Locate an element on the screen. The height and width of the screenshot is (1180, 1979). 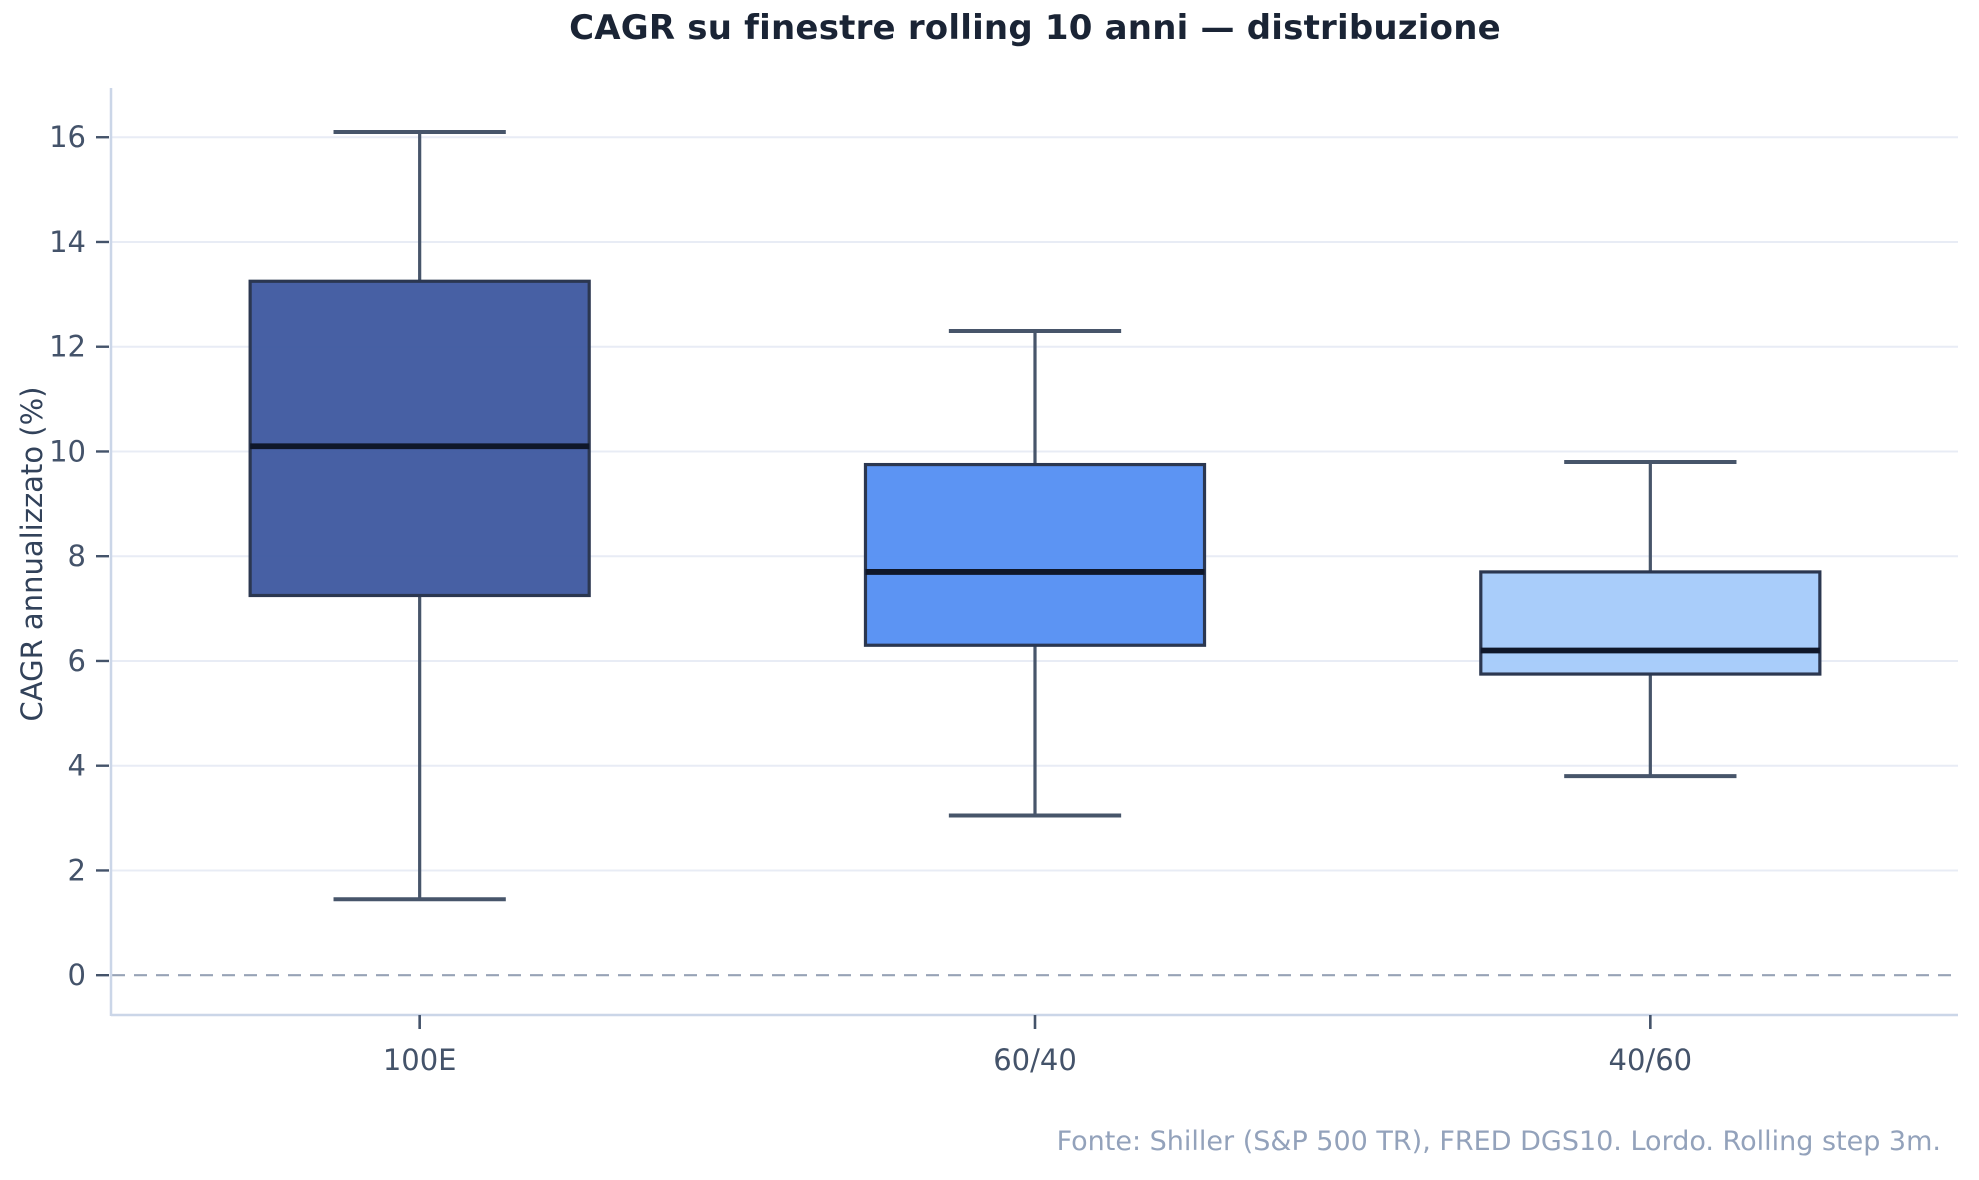
x-tick-label: 60/40 is located at coordinates (1035, 1060).